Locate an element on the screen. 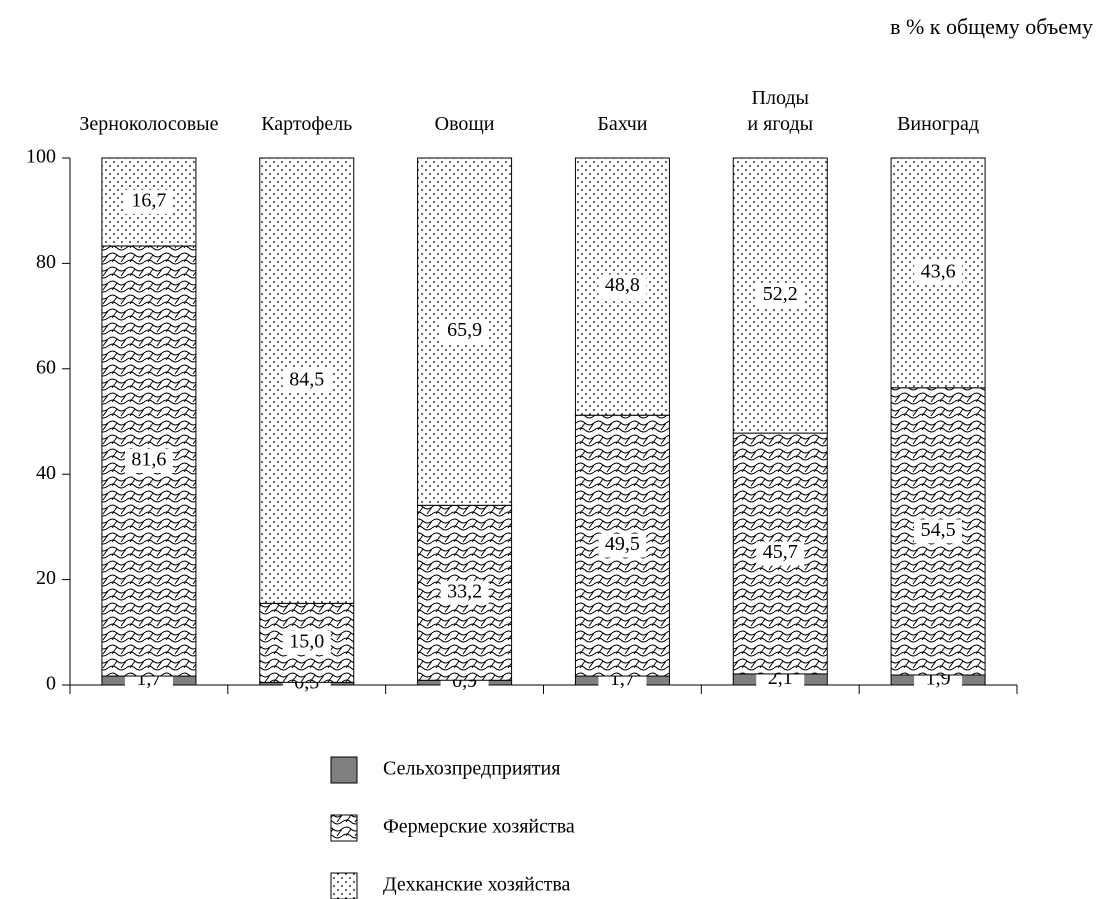 Image resolution: width=1105 pixels, height=899 pixels. y-tick-label: 60 is located at coordinates (46, 367).